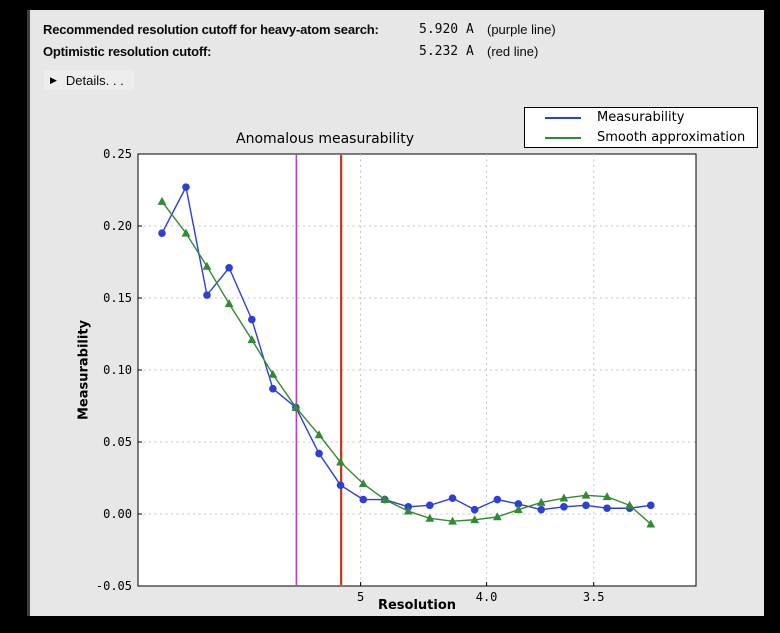 This screenshot has width=780, height=633. Describe the element at coordinates (127, 51) in the screenshot. I see `optimistic-cutoff-label: Optimistic resolution cutoff:` at that location.